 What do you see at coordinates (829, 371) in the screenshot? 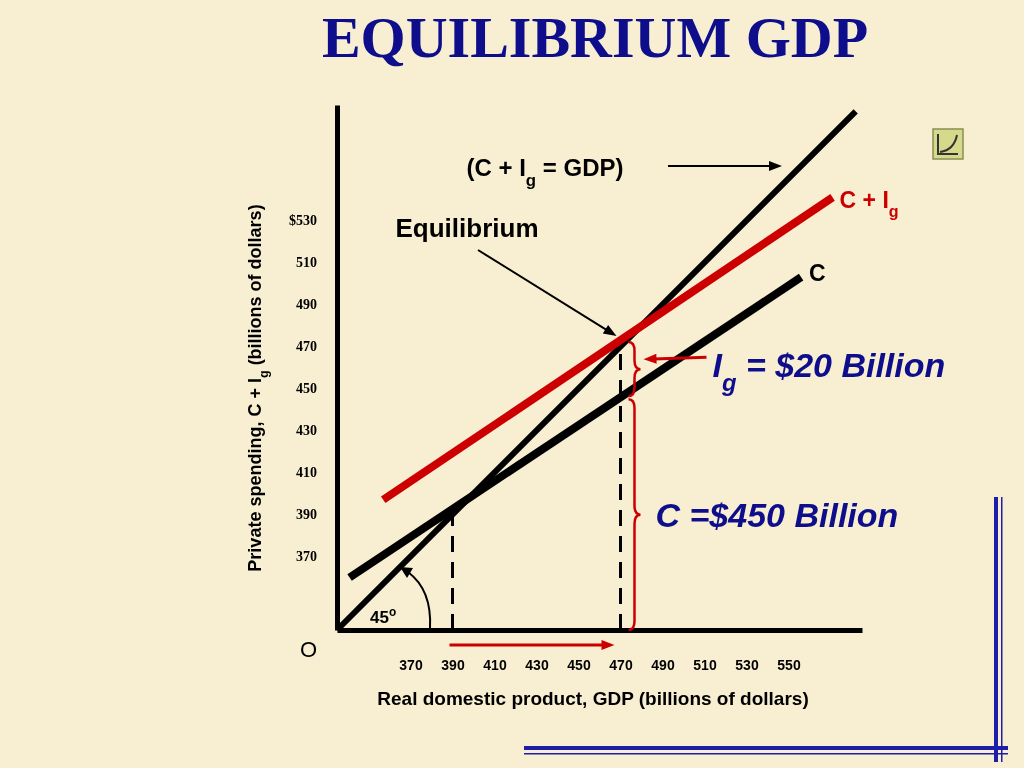
I see `annotation: I$_{g}$ = $20 Billion` at bounding box center [829, 371].